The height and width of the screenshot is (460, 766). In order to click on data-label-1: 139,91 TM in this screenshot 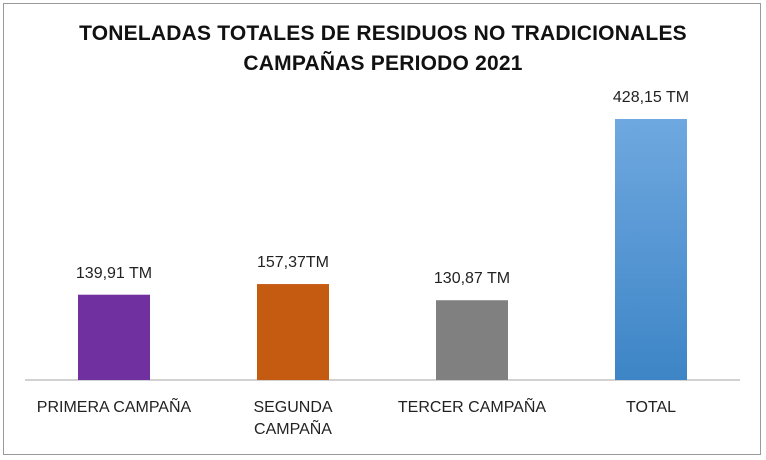, I will do `click(114, 273)`.